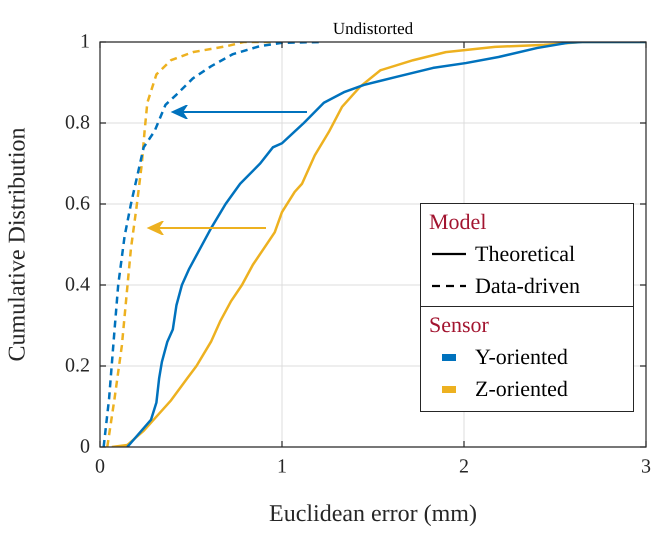 This screenshot has height=533, width=659. Describe the element at coordinates (459, 325) in the screenshot. I see `annotation: Sensor` at that location.